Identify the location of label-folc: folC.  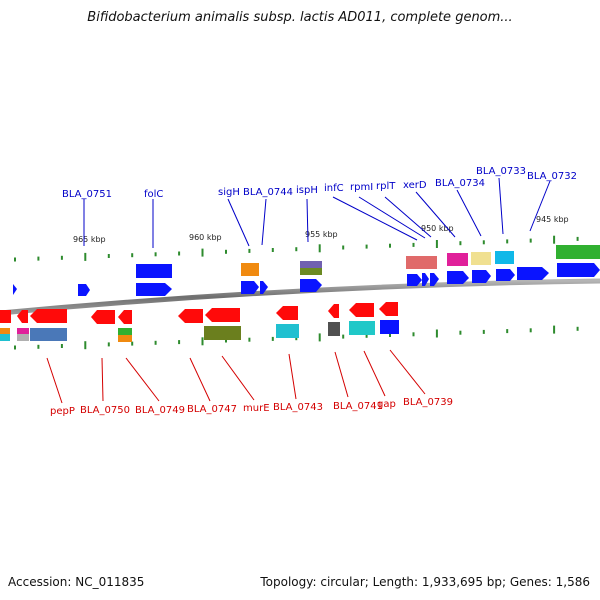
(153, 194).